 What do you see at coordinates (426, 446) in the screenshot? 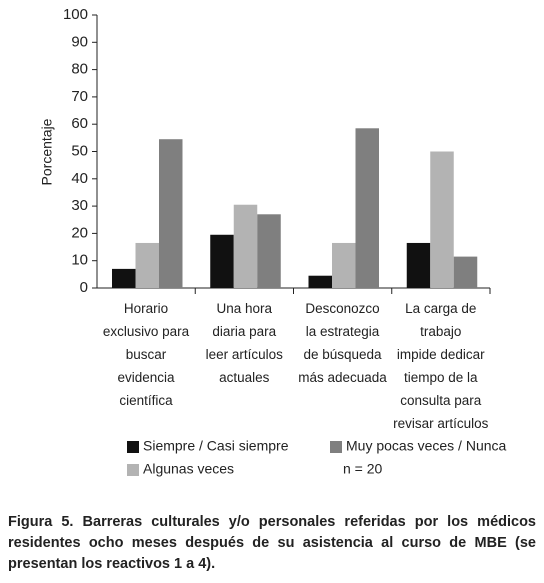
I see `legend-label: Muy pocas veces / Nunca` at bounding box center [426, 446].